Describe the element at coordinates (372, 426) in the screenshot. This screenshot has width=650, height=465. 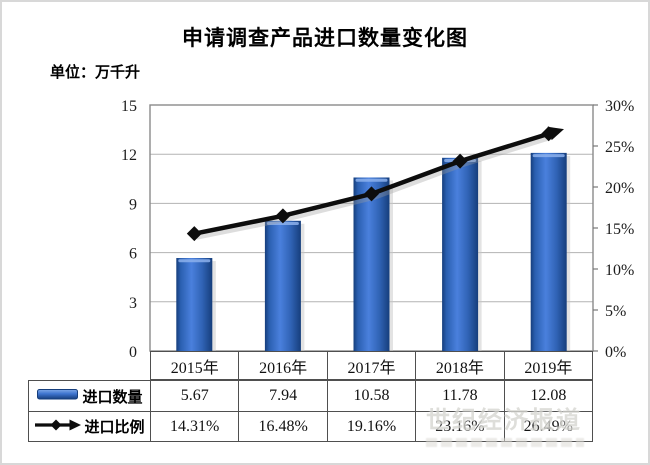
I see `table-value: 19.16%` at that location.